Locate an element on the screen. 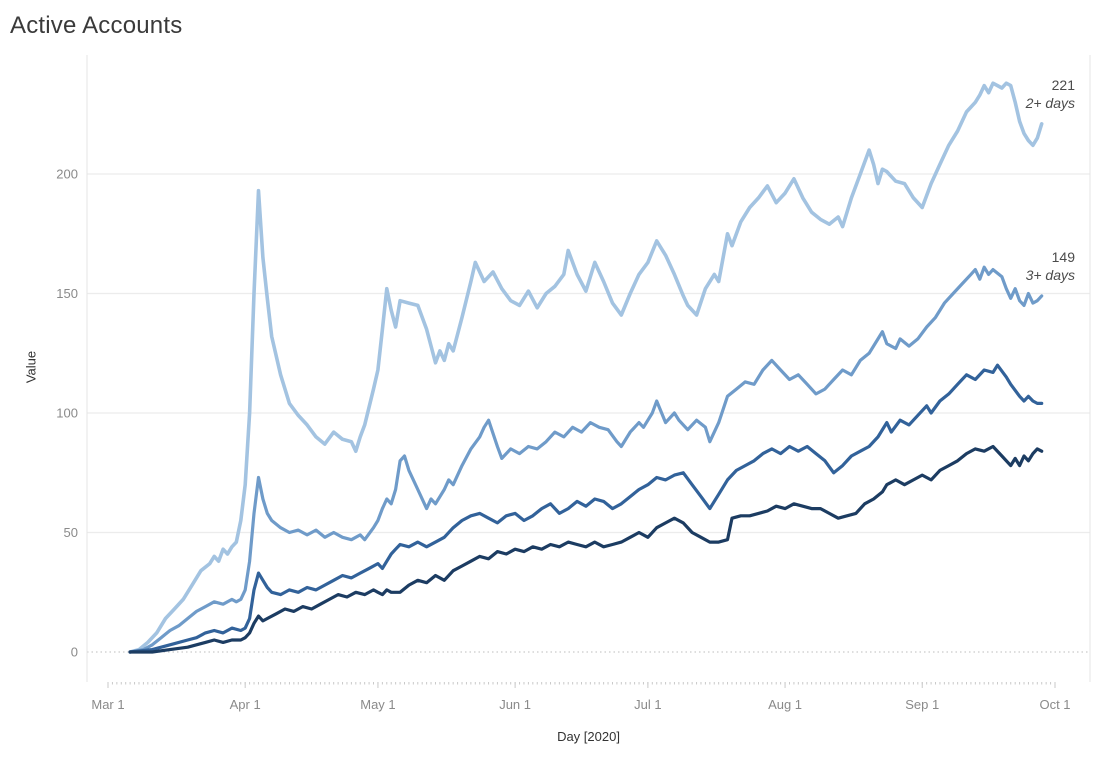 The height and width of the screenshot is (766, 1100). x-tick-label: Sep 1 is located at coordinates (922, 704).